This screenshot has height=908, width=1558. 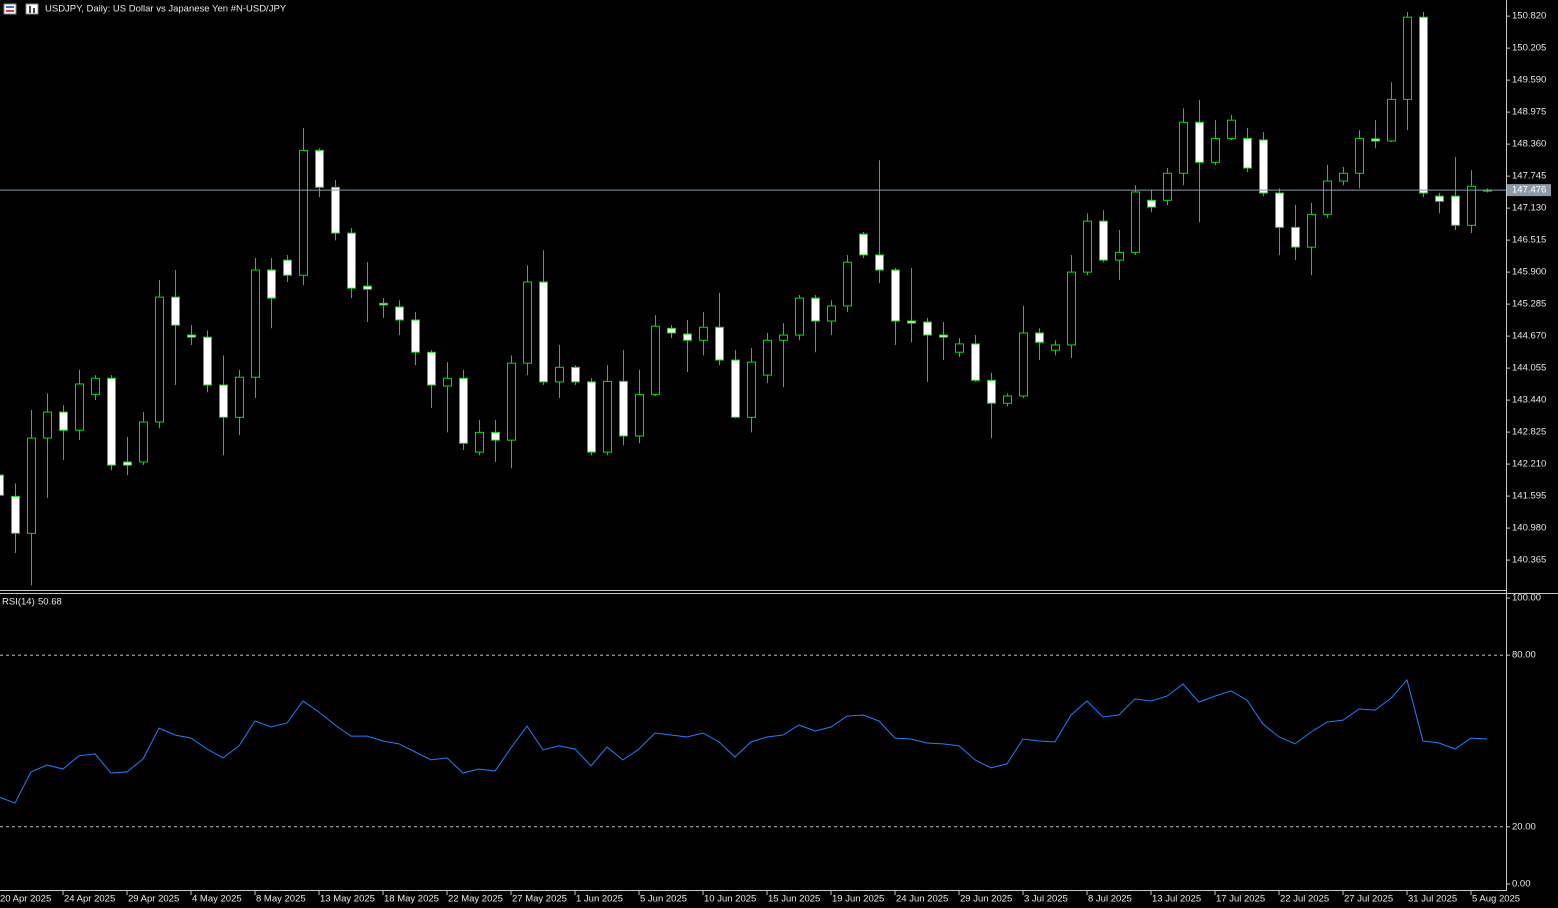 I want to click on y-tick-label: 144.670, so click(x=1529, y=336).